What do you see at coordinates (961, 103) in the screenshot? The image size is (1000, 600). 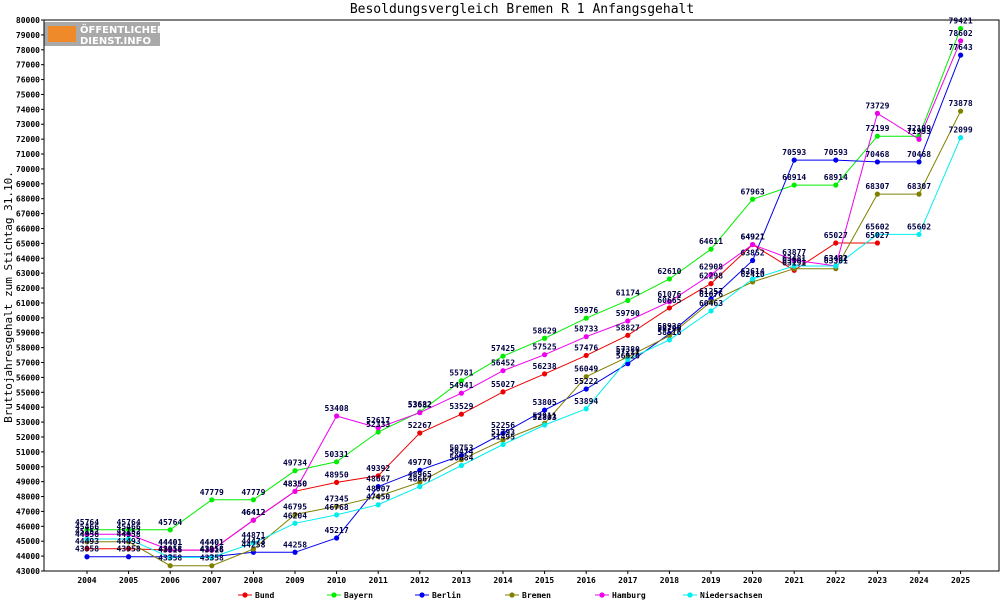 I see `data-label-bremen: 73878` at bounding box center [961, 103].